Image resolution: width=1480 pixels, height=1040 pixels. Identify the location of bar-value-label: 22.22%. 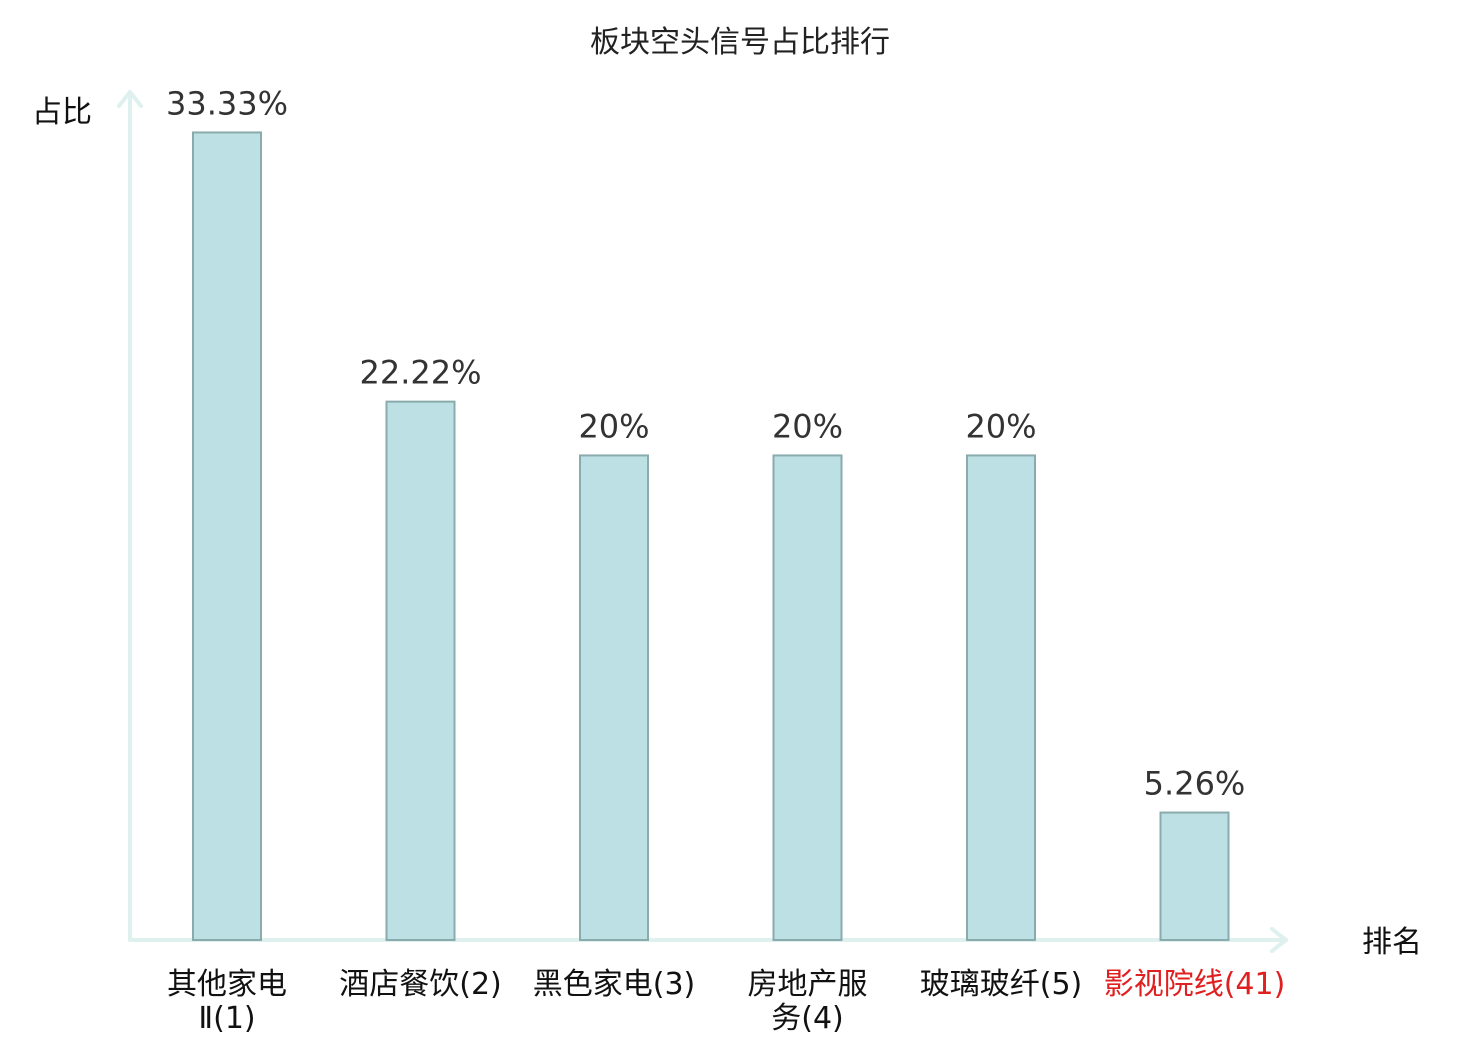
(420, 373).